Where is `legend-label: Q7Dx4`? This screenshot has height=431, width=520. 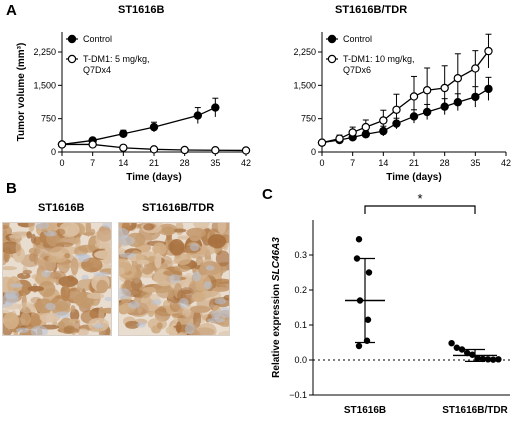
legend-label: Q7Dx4 is located at coordinates (97, 70).